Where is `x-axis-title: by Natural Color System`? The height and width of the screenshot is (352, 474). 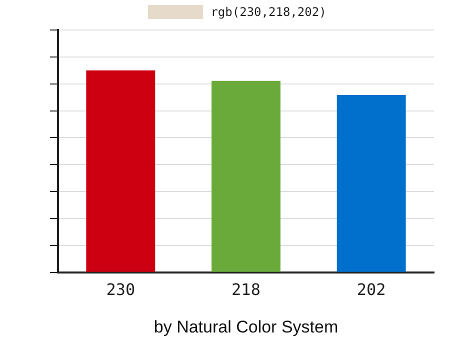 x-axis-title: by Natural Color System is located at coordinates (246, 326).